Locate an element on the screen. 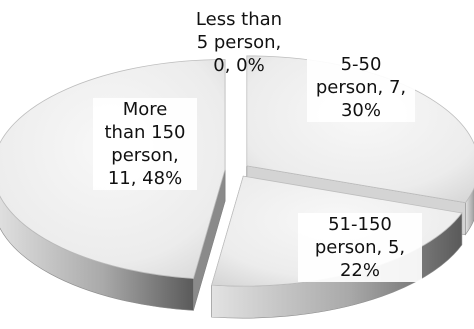  slice-label-5-50: 5-50 person, 7, 30% is located at coordinates (361, 87).